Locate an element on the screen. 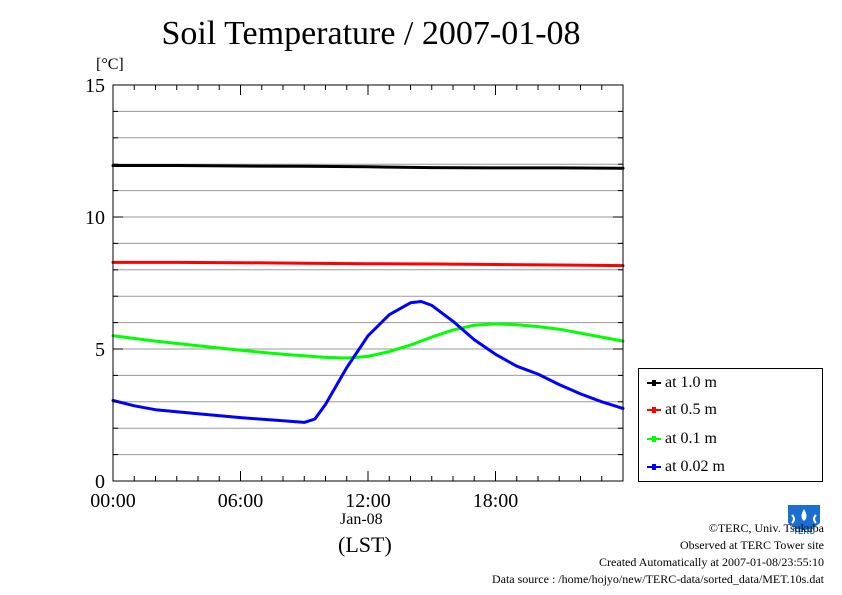  legend-item: at 0.02 m is located at coordinates (686, 467).